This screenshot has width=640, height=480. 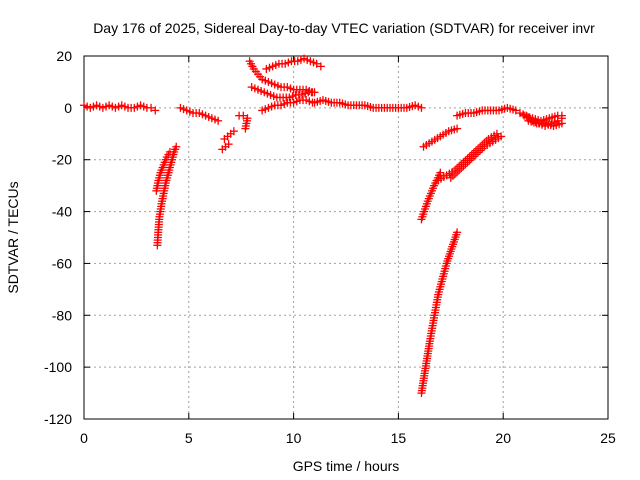 I want to click on x-tick-label: 5, so click(x=189, y=438).